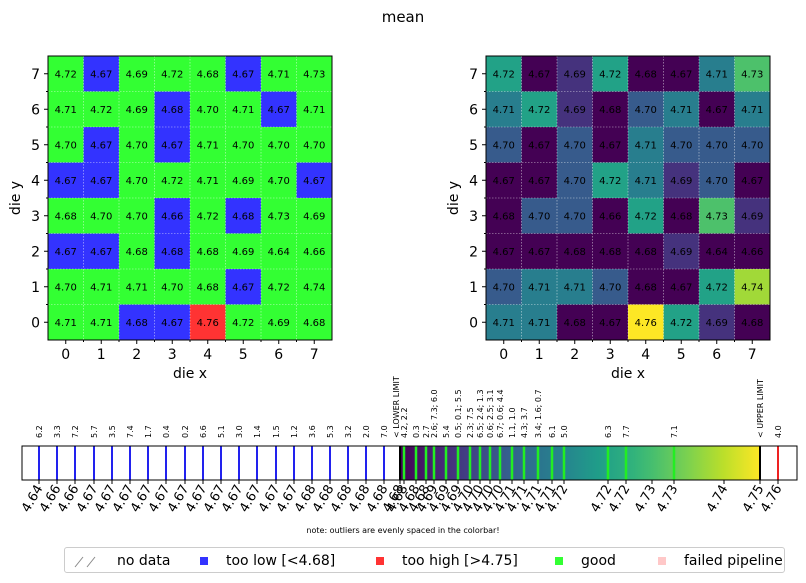 The height and width of the screenshot is (583, 806). Describe the element at coordinates (384, 431) in the screenshot. I see `outlier-label: 7.0` at that location.